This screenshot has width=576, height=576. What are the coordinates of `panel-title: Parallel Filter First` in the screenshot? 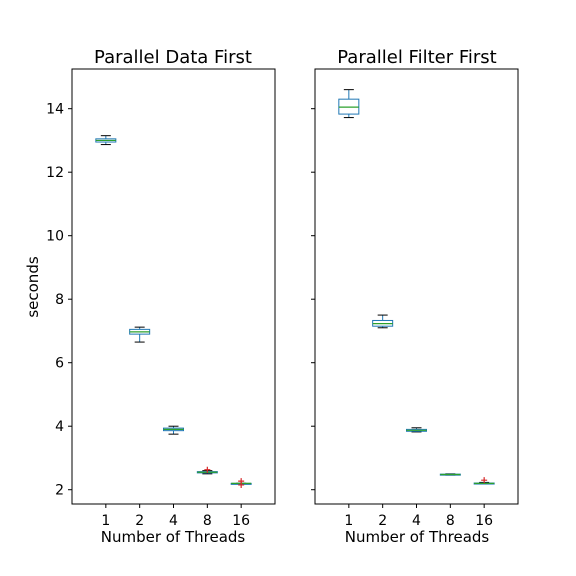 It's located at (417, 57).